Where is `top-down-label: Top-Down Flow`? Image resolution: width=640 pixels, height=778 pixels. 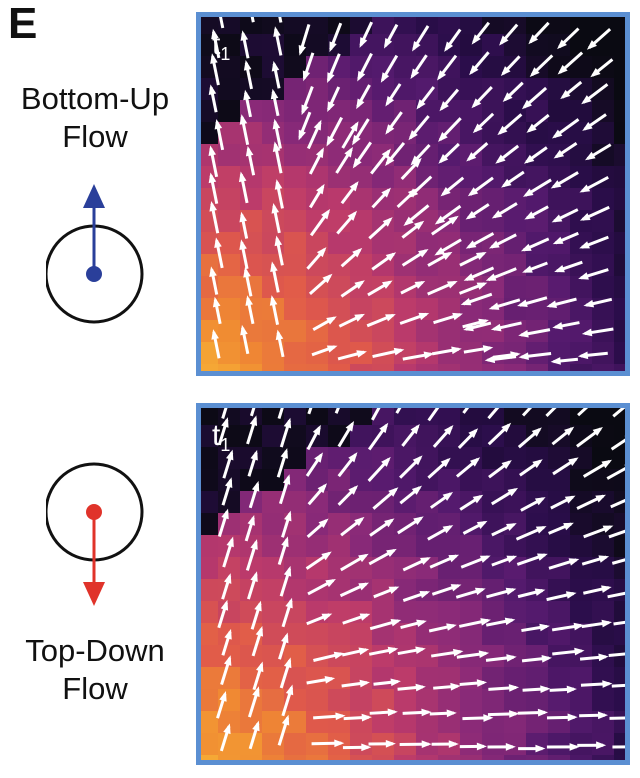
top-down-label: Top-Down Flow is located at coordinates (95, 670).